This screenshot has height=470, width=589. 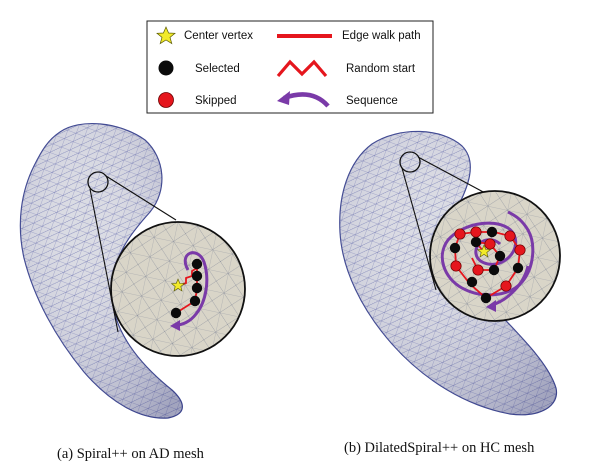 What do you see at coordinates (302, 68) in the screenshot?
I see `random-start-zigzag-icon` at bounding box center [302, 68].